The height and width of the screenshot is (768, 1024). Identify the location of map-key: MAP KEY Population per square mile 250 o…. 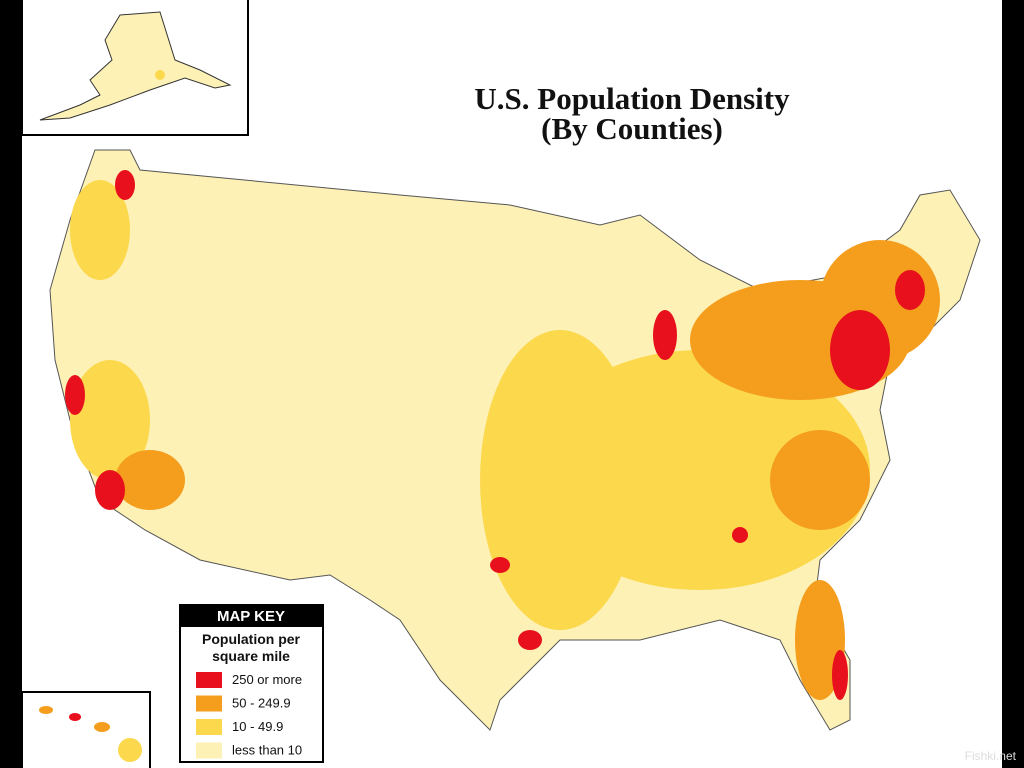
(251, 683).